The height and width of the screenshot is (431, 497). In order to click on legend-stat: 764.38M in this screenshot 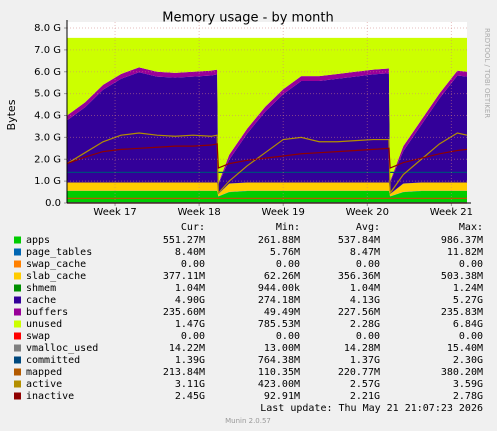, I will do `click(279, 360)`.